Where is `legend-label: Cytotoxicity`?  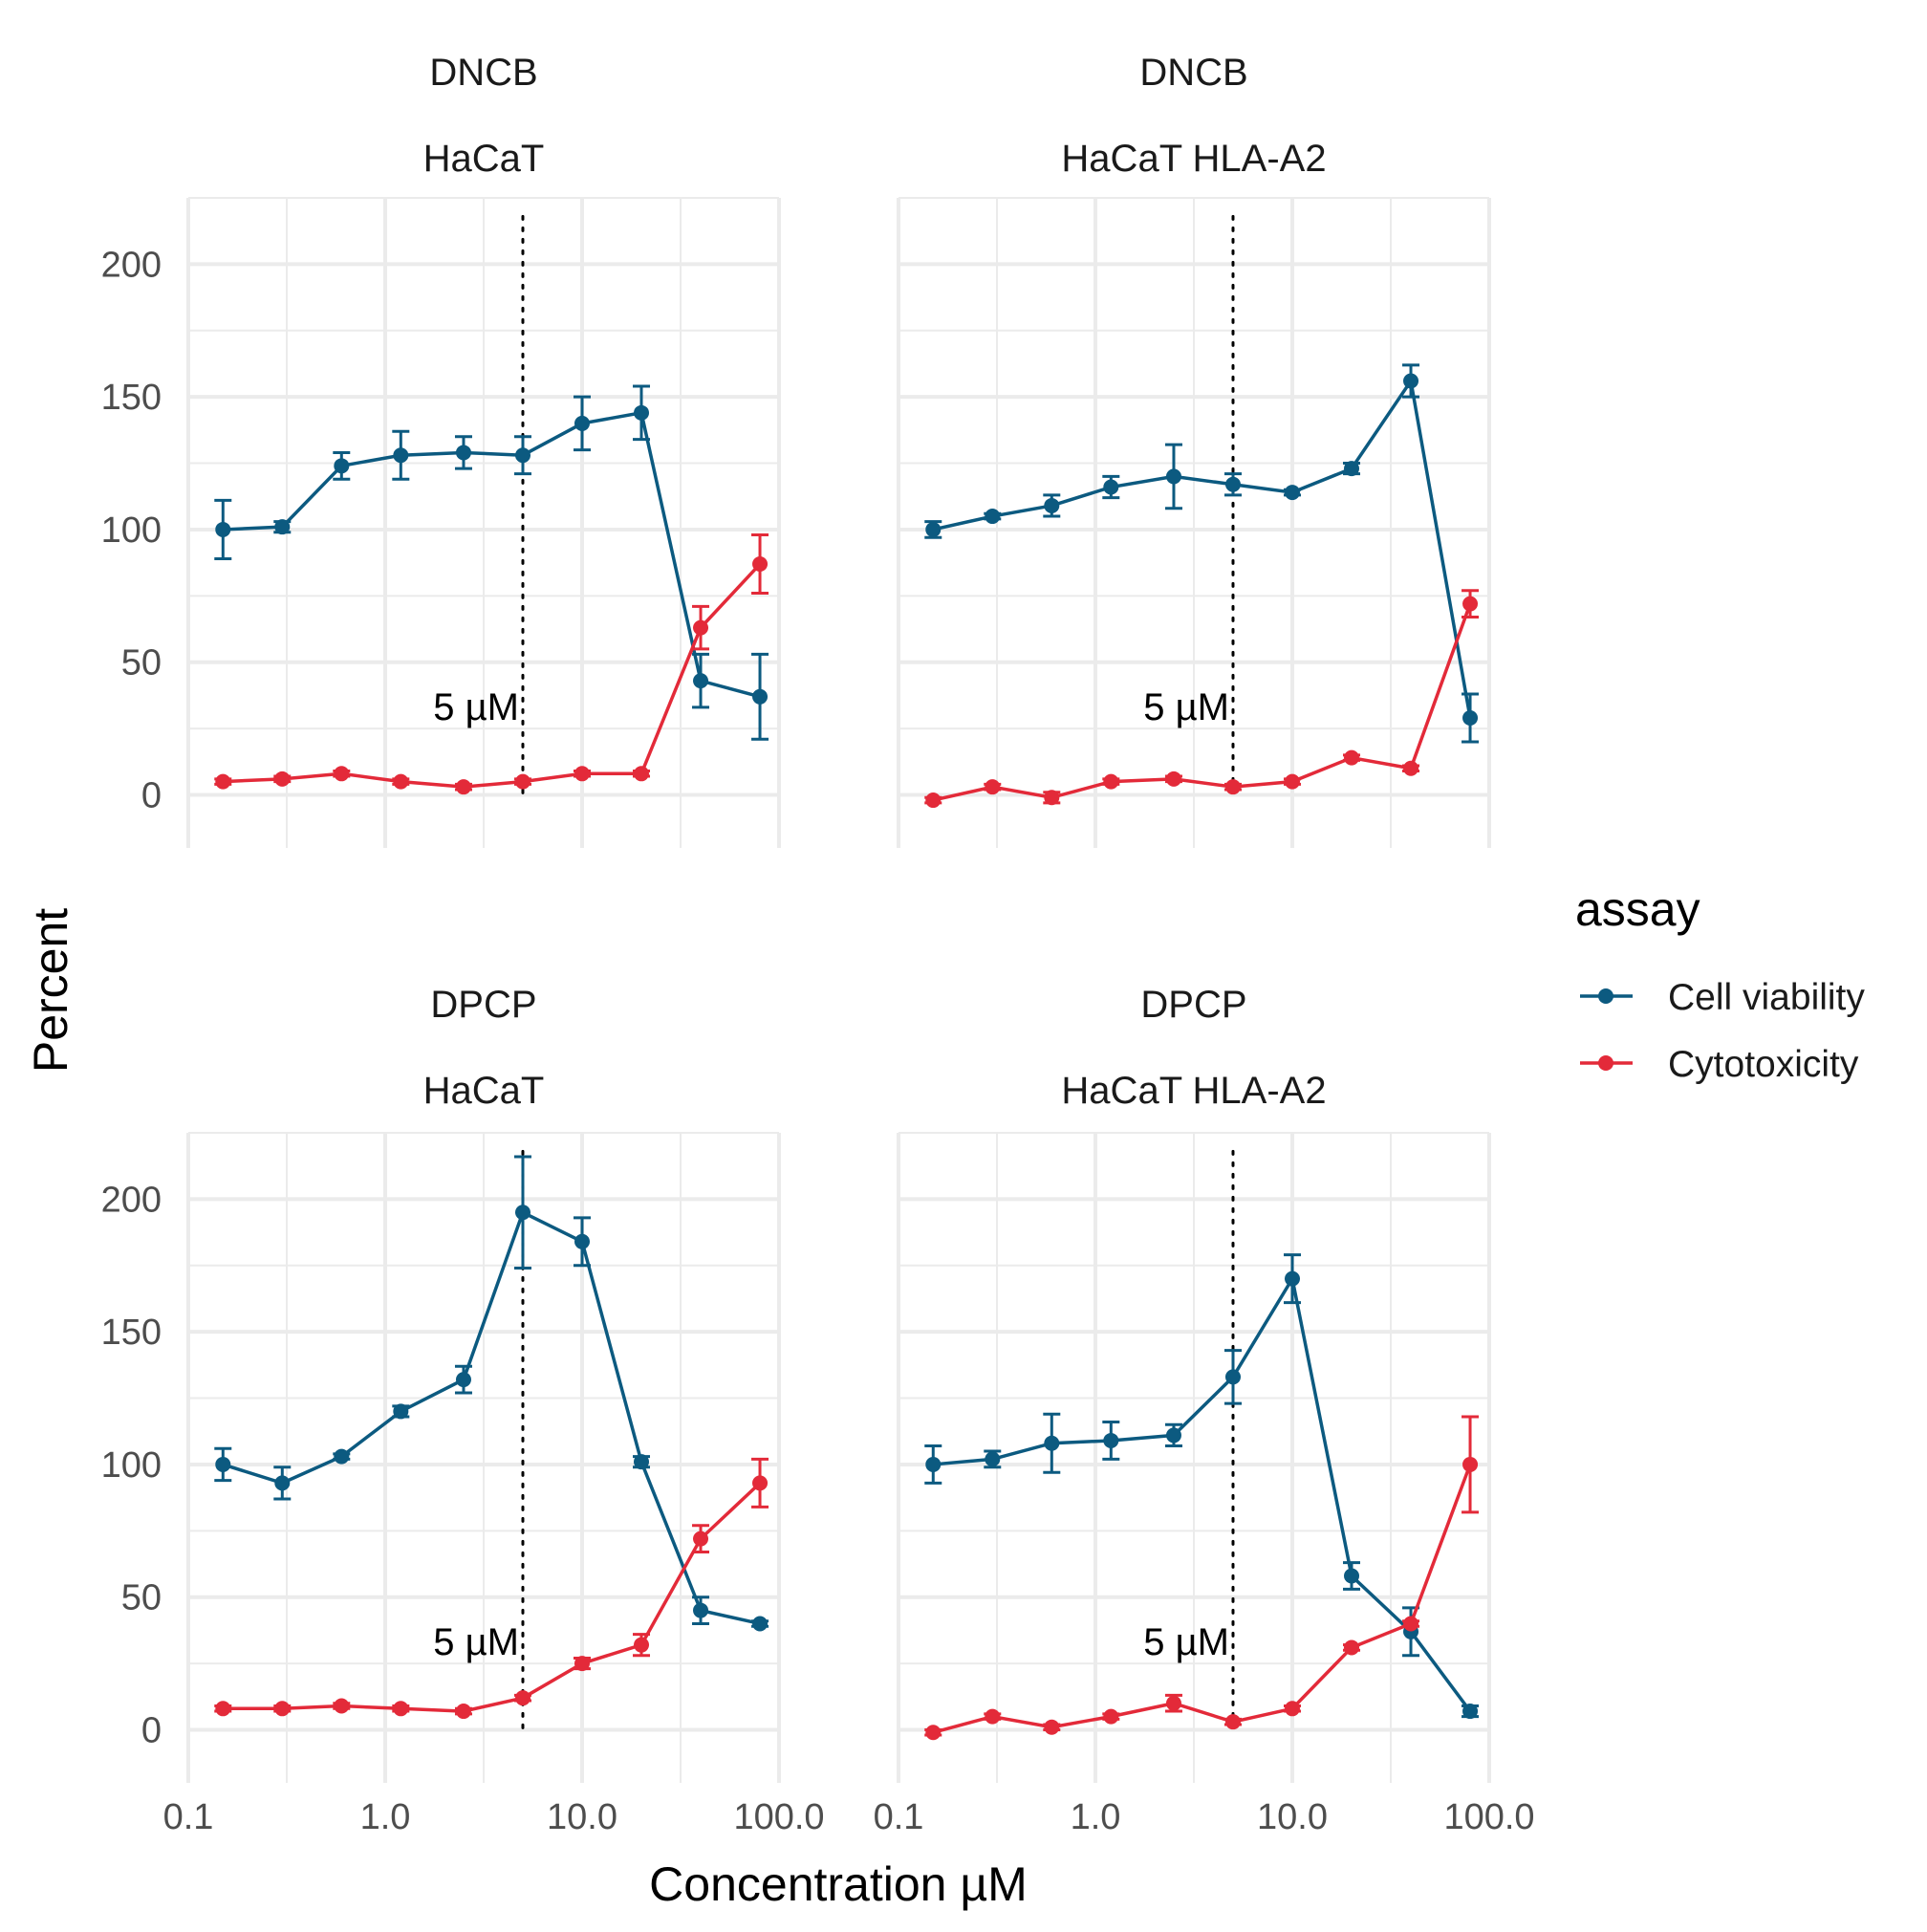
legend-label: Cytotoxicity is located at coordinates (1763, 1064).